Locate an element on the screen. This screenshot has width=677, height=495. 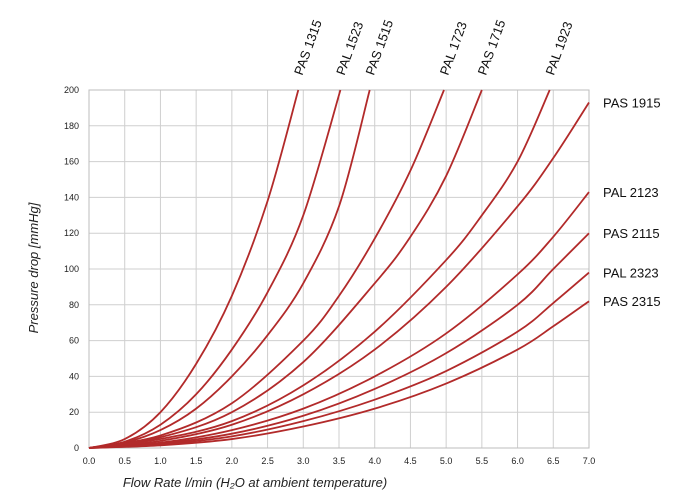
x-tick-label: 7.0 is located at coordinates (589, 461).